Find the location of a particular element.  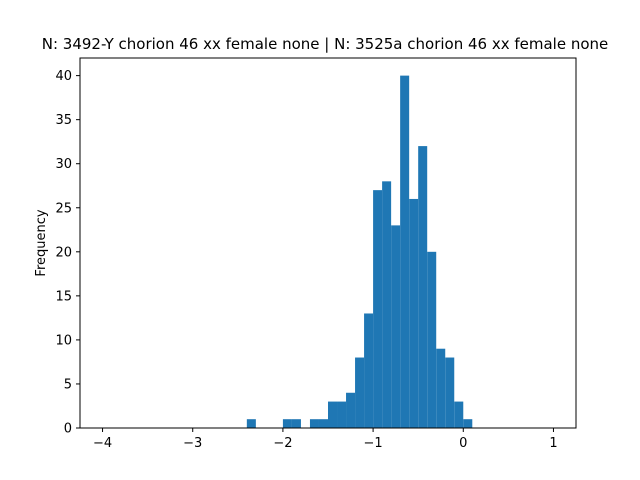

y-tick-label: 30 is located at coordinates (63, 164).